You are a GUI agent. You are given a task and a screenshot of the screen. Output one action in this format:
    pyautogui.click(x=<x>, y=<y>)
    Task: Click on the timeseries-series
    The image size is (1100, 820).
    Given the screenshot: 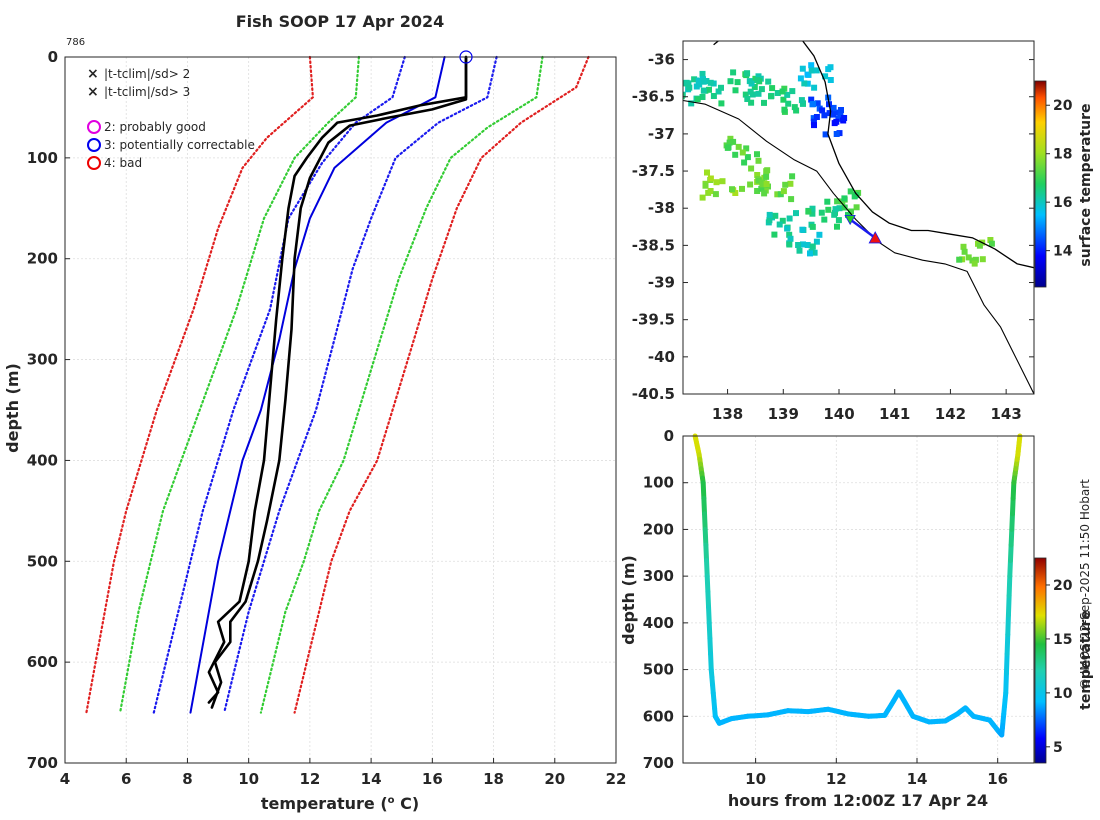 What is the action you would take?
    pyautogui.click(x=857, y=585)
    